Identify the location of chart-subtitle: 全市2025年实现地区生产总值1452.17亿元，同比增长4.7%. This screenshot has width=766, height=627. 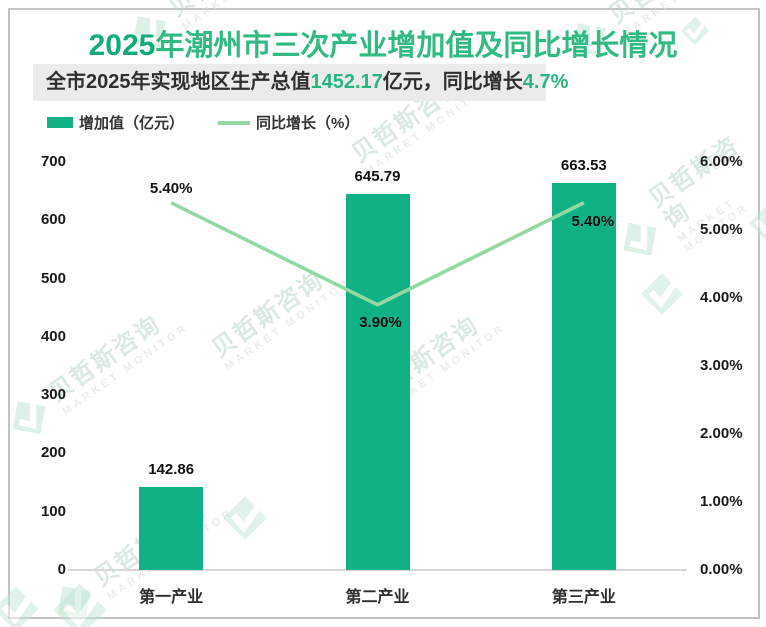
(300, 82).